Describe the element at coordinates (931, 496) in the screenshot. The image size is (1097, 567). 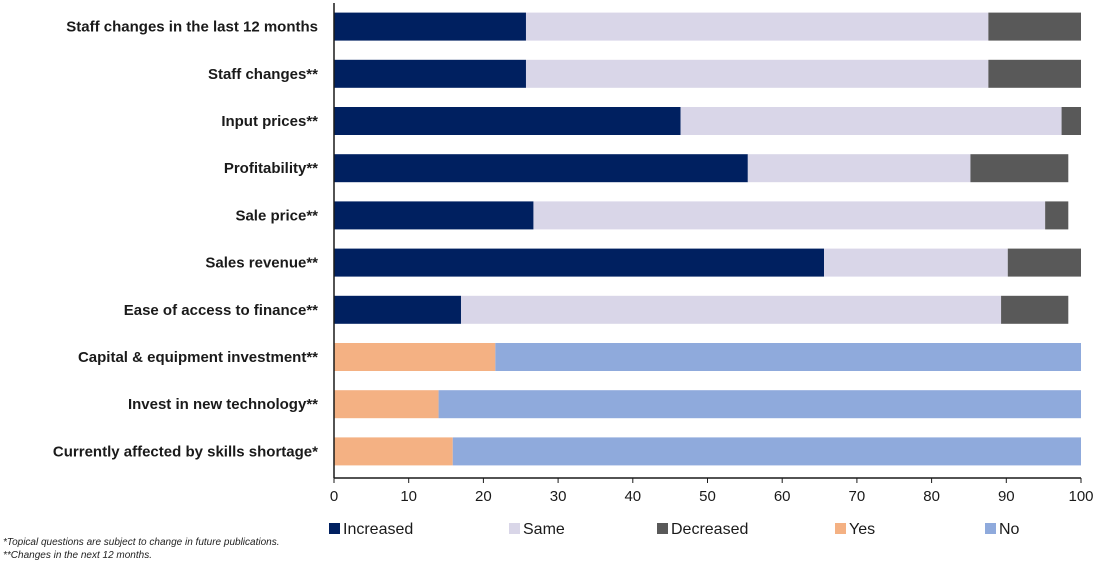
I see `x-tick-label-80: 80` at that location.